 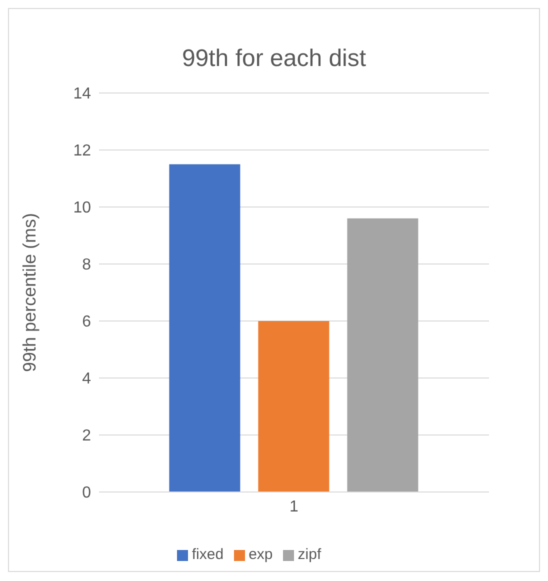 I want to click on y-tick-label: 4, so click(x=87, y=379).